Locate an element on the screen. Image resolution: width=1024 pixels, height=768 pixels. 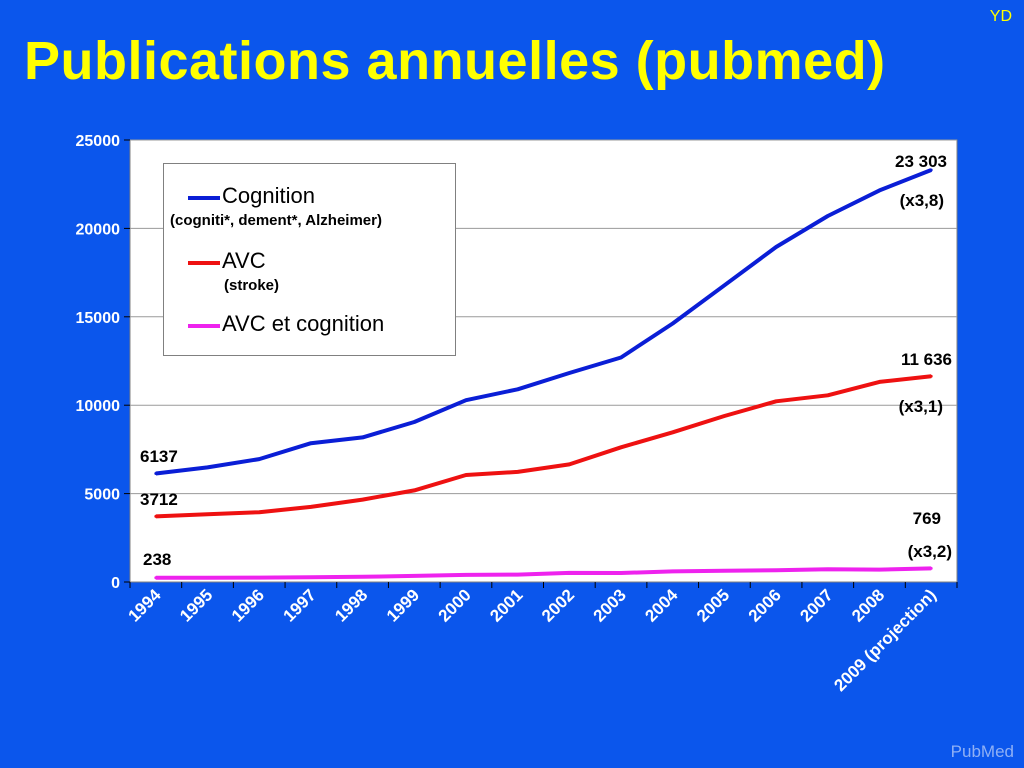
x-tick-label-1: 1995 is located at coordinates (196, 605).